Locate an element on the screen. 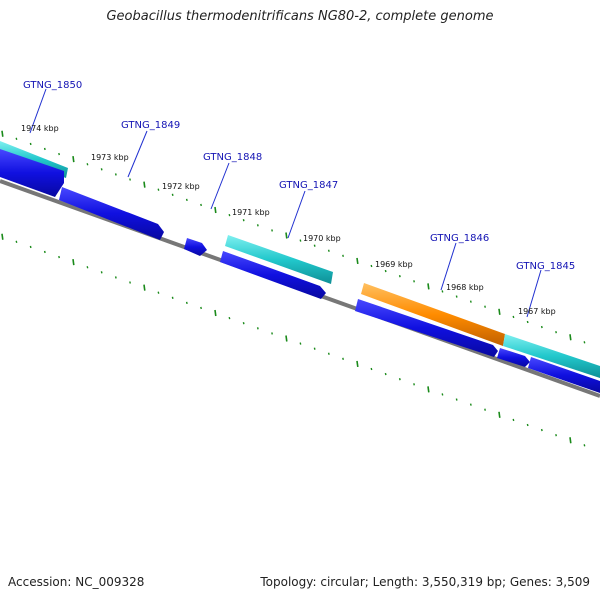 The width and height of the screenshot is (600, 600). kbp-label-1969: 1969 kbp is located at coordinates (394, 264).